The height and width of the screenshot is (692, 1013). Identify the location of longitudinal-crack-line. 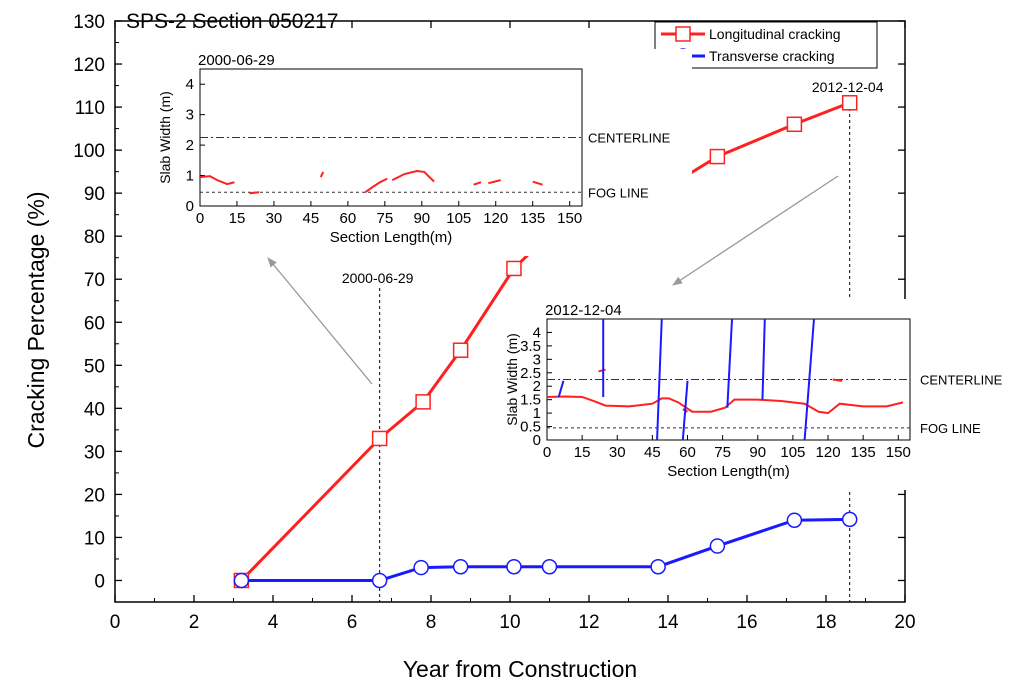
(725, 405).